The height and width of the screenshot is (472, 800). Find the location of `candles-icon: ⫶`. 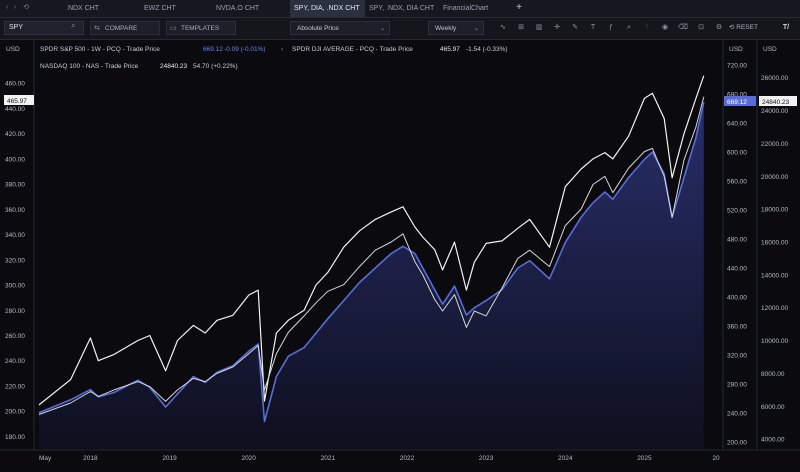

candles-icon: ⫶ is located at coordinates (647, 27).